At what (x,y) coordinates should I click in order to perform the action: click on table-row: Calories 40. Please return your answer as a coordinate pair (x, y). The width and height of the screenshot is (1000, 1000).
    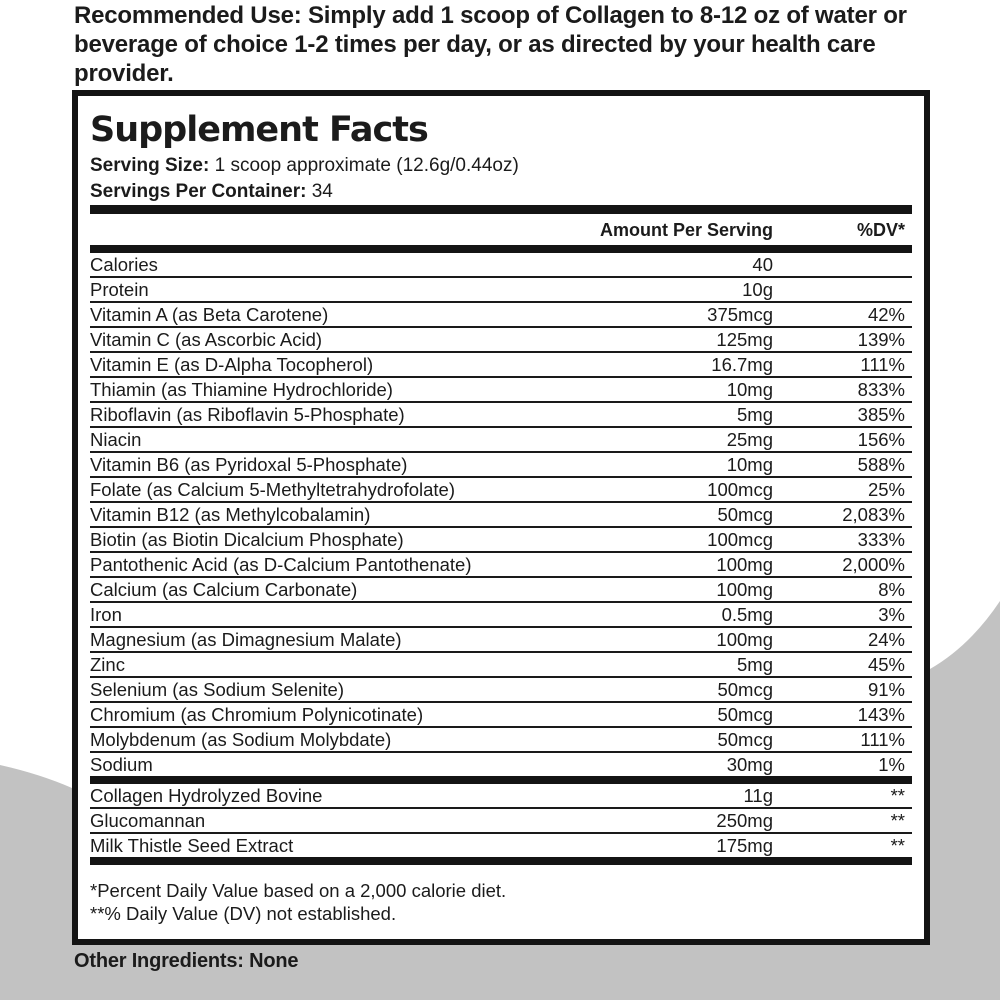
    Looking at the image, I should click on (501, 265).